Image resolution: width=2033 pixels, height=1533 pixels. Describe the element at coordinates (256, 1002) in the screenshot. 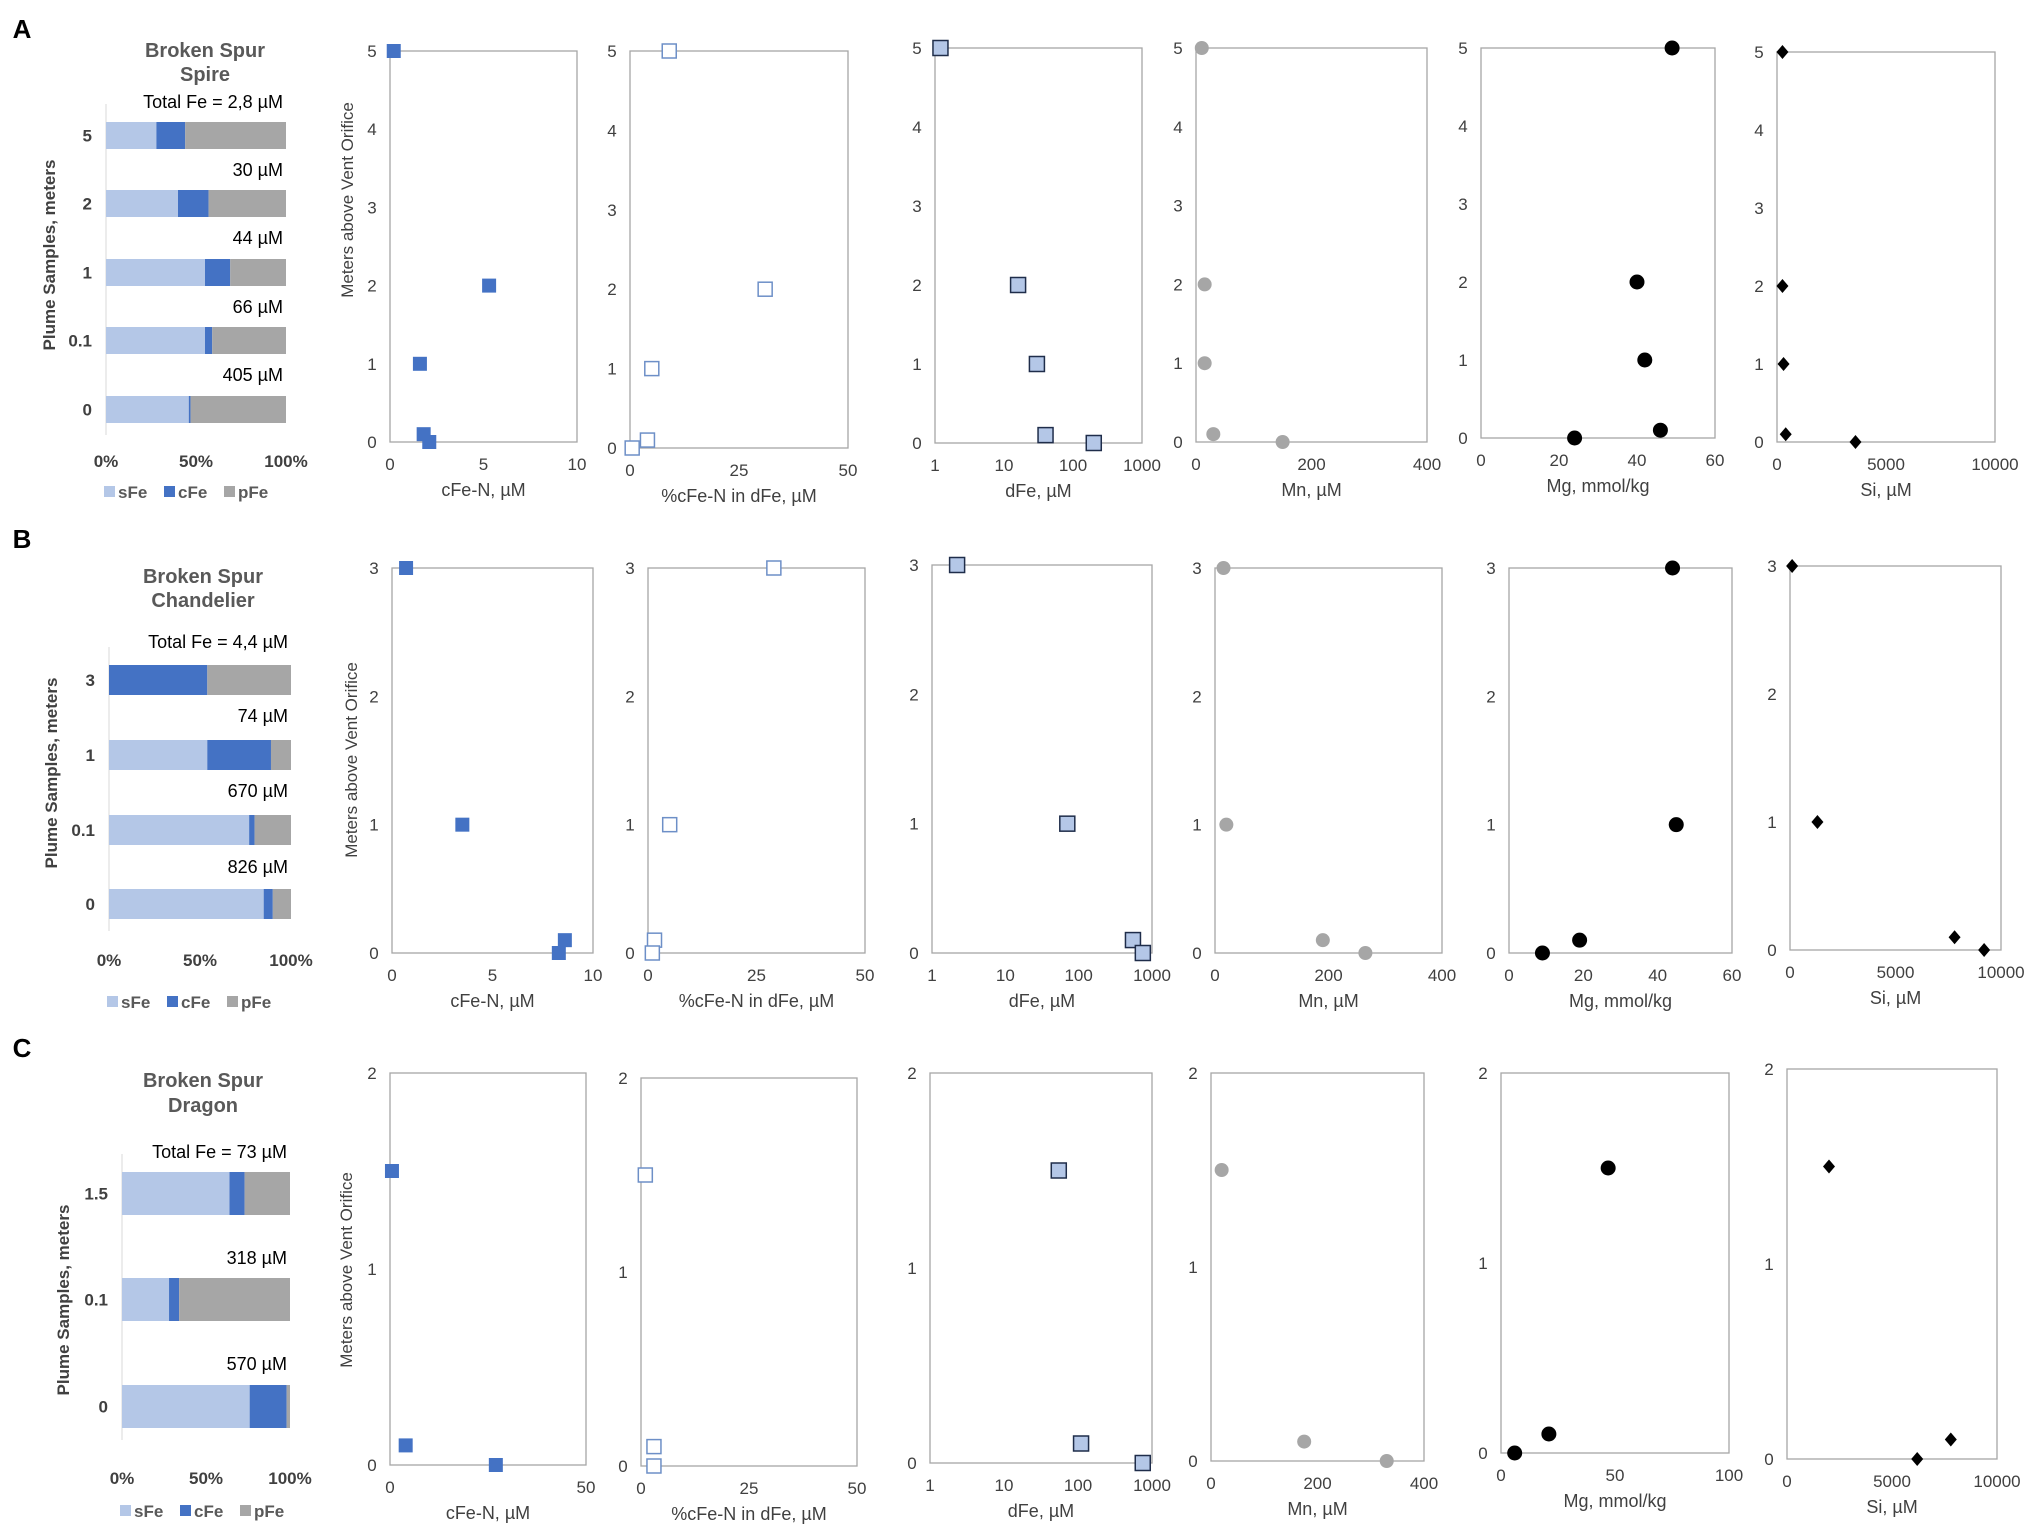

I see `legend-label: pFe` at that location.